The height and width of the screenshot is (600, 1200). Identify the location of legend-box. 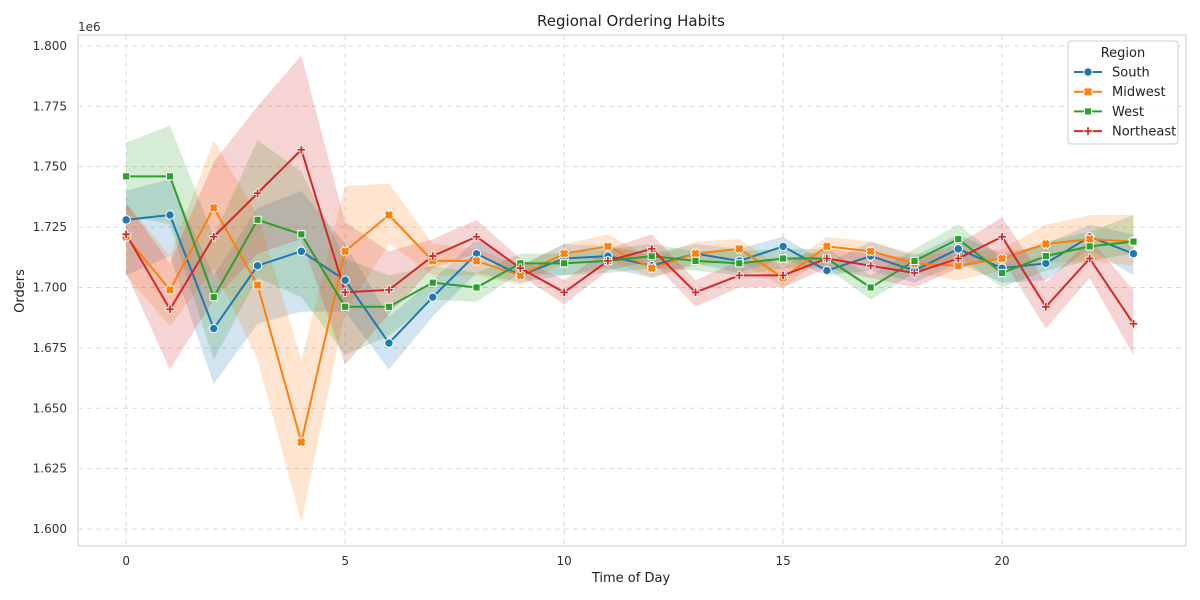
(1123, 92).